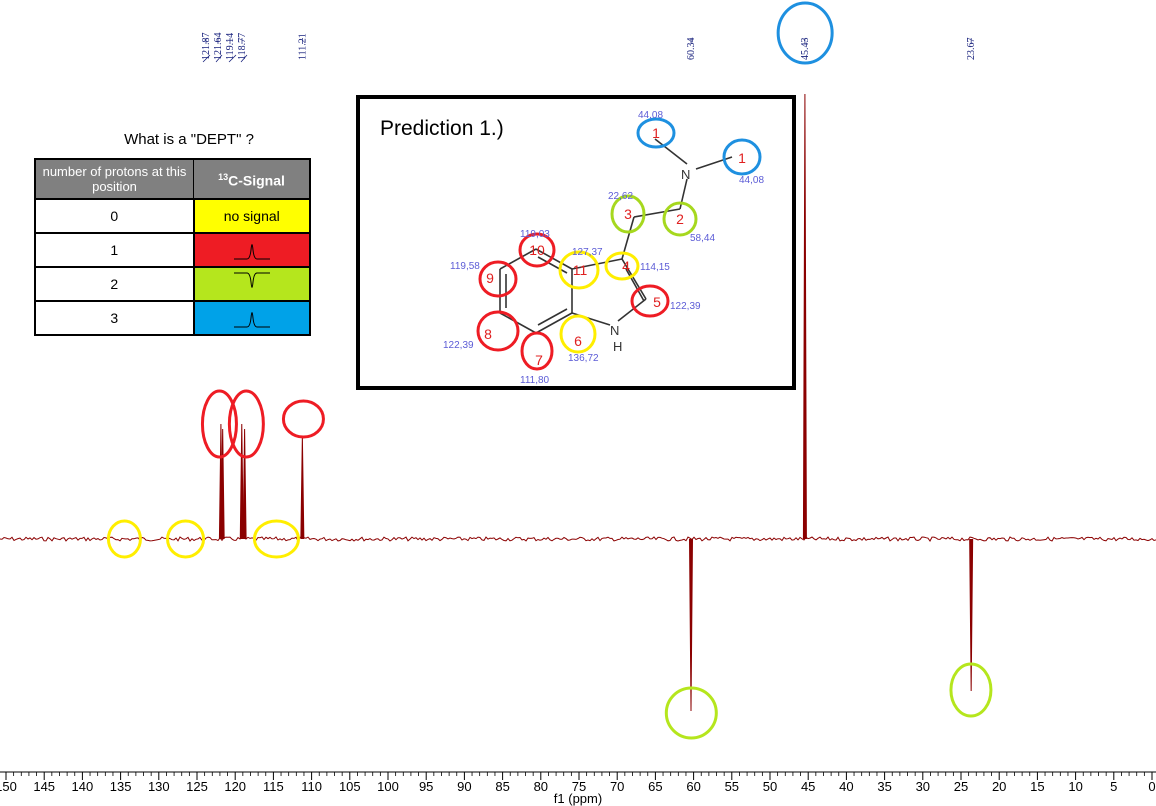 The image size is (1156, 806). Describe the element at coordinates (1151, 786) in the screenshot. I see `x-tick-label: 0` at that location.